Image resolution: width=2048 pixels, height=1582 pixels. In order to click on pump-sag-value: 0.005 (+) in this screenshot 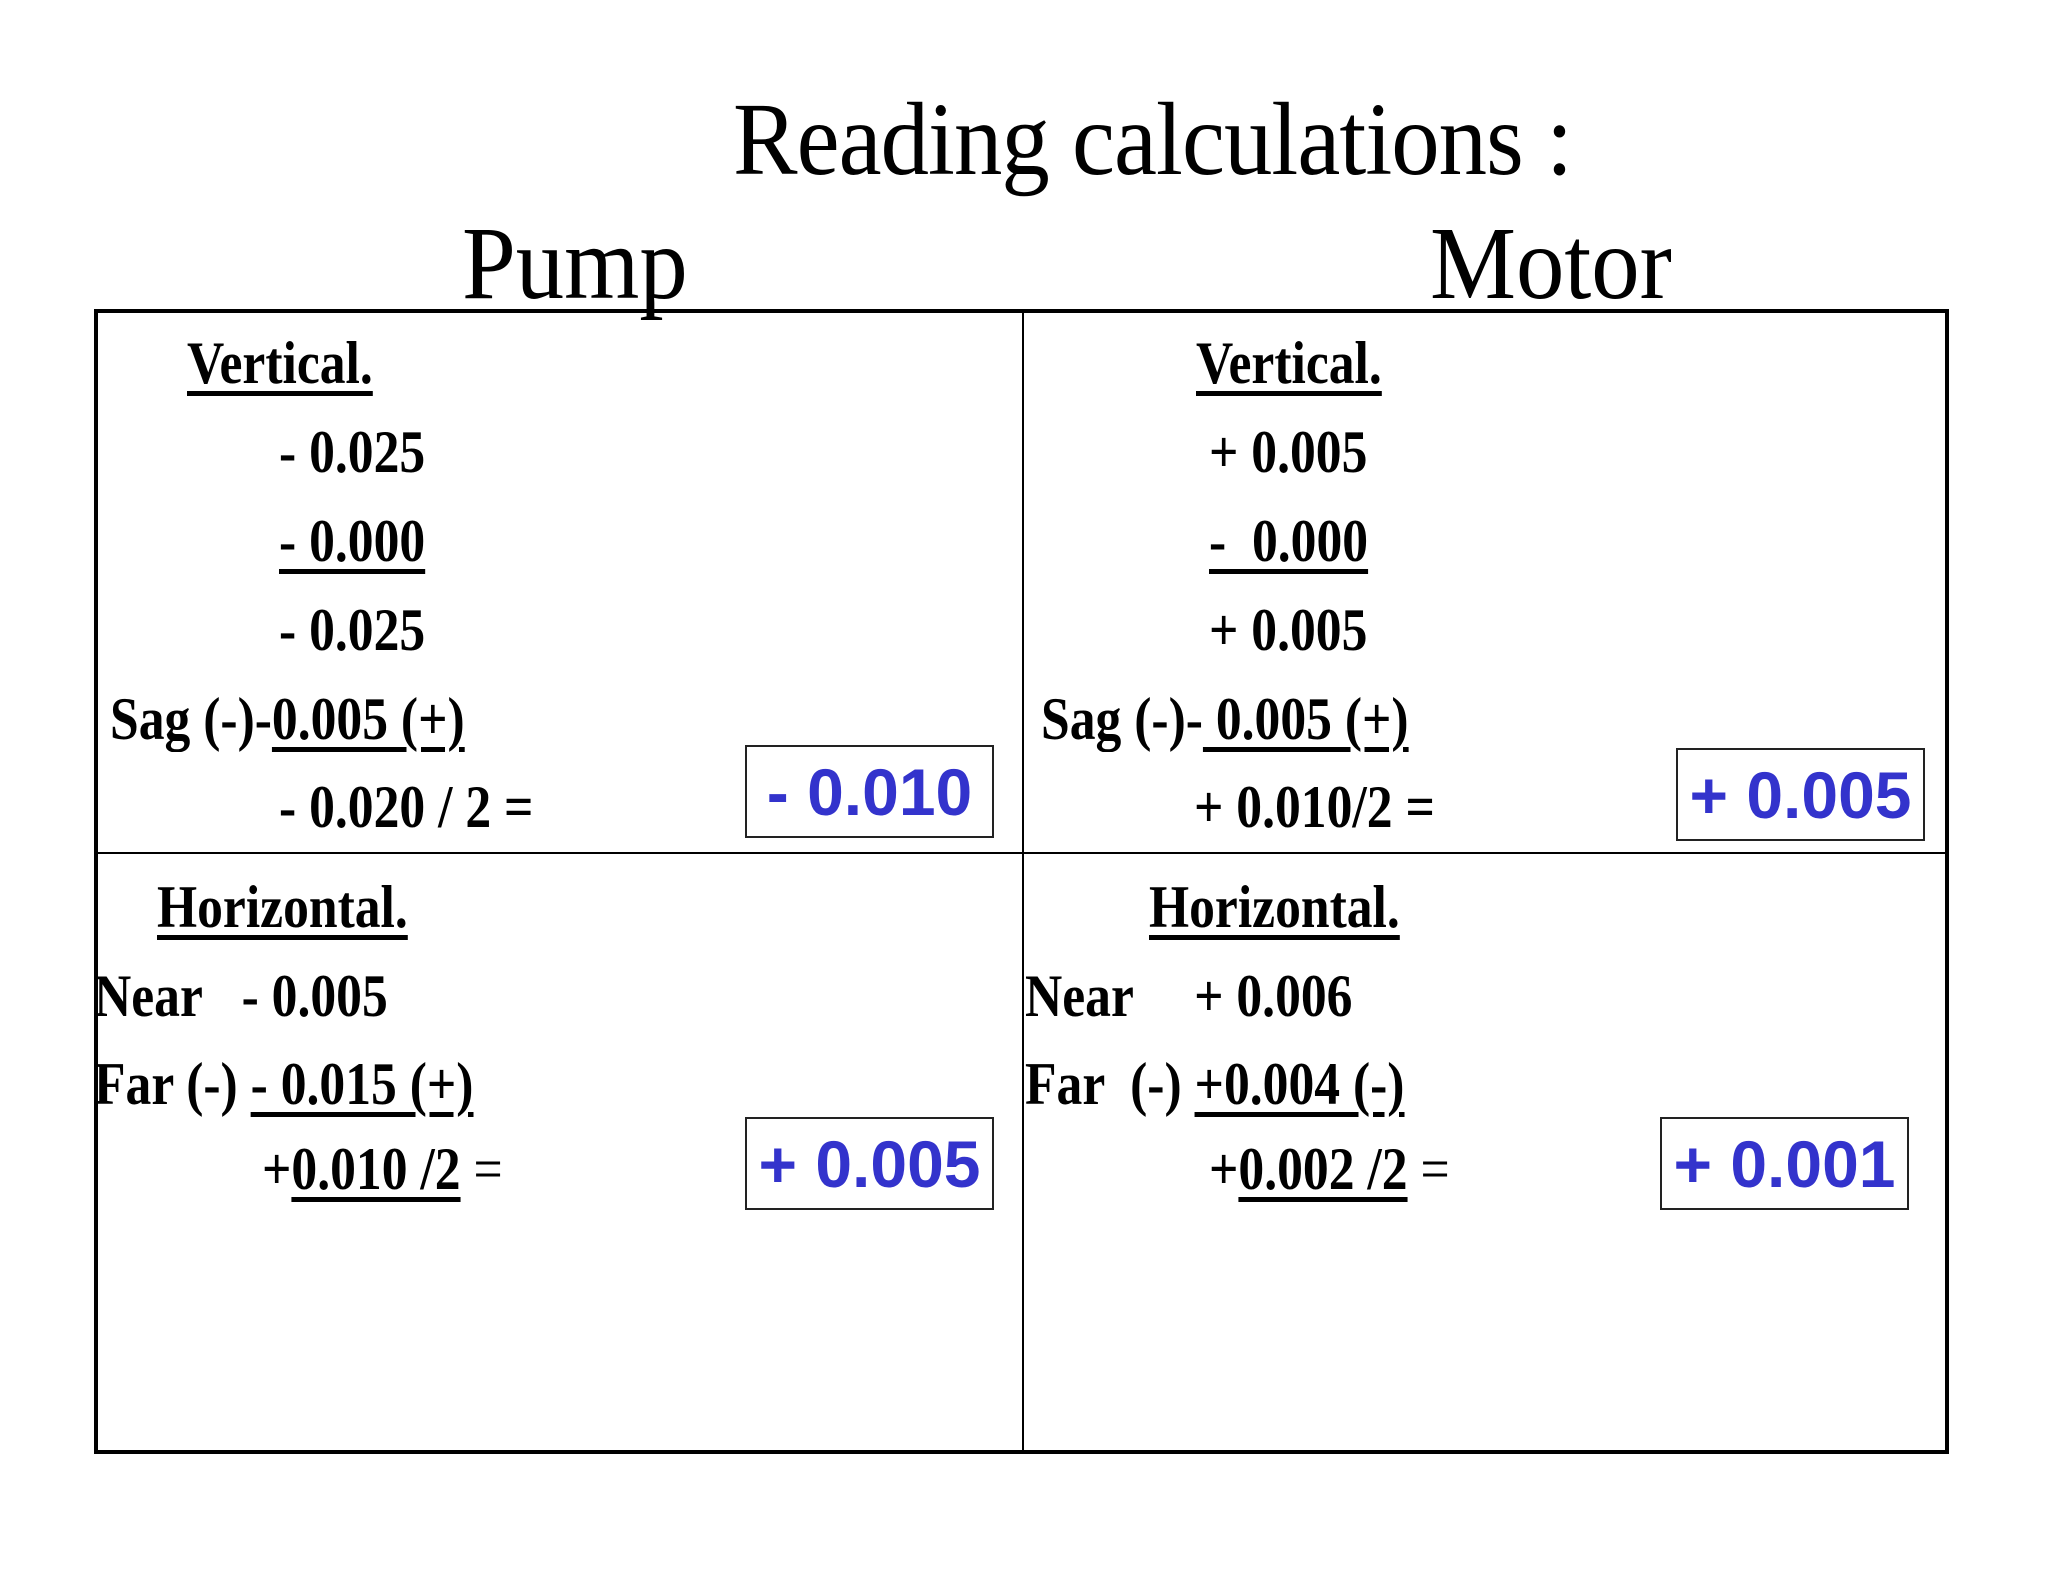, I will do `click(368, 719)`.